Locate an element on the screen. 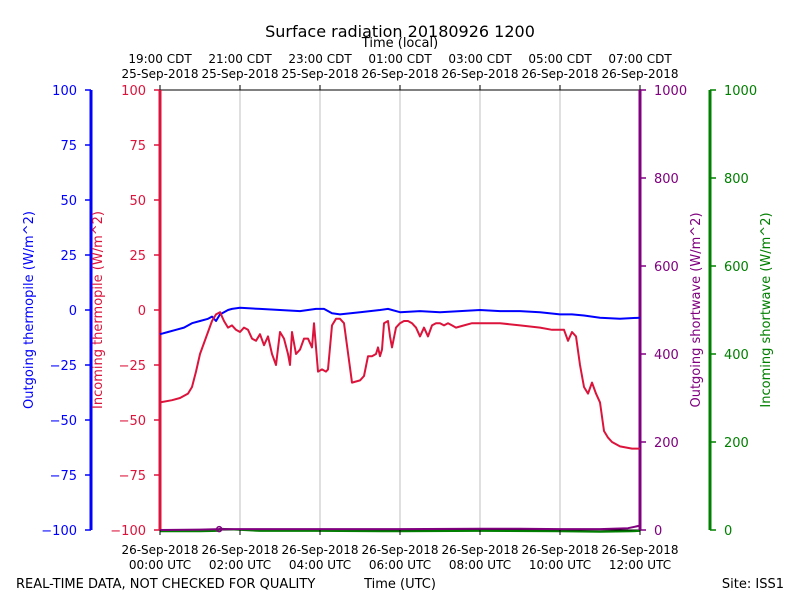 This screenshot has width=800, height=600. incoming-shortwave-tick-label: 200 is located at coordinates (736, 443).